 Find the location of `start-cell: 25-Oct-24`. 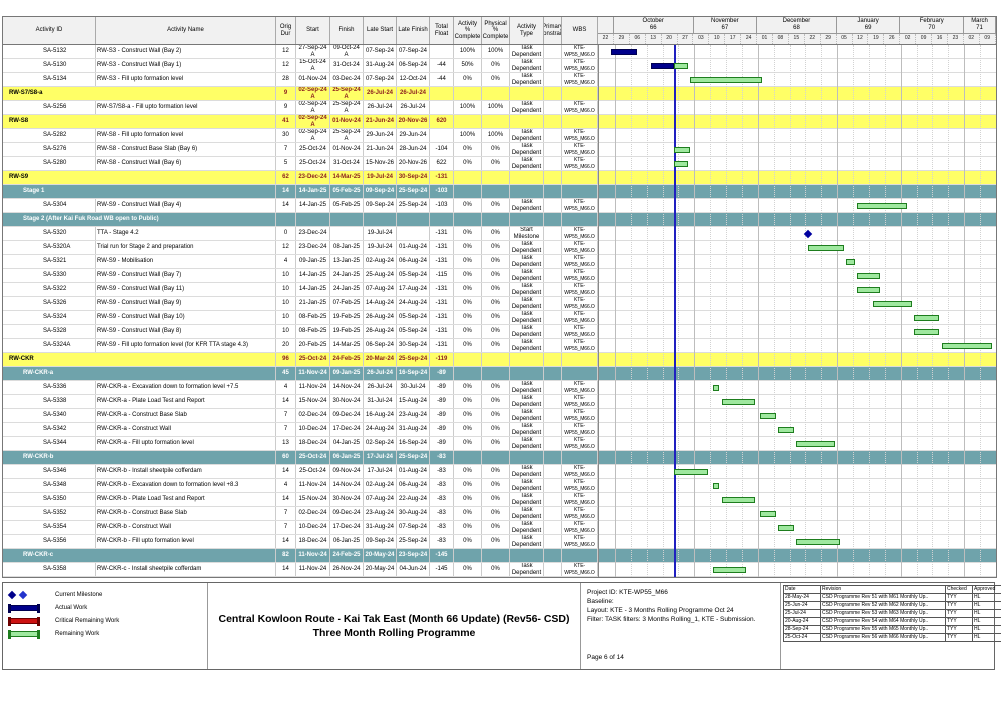

start-cell: 25-Oct-24 is located at coordinates (313, 359).